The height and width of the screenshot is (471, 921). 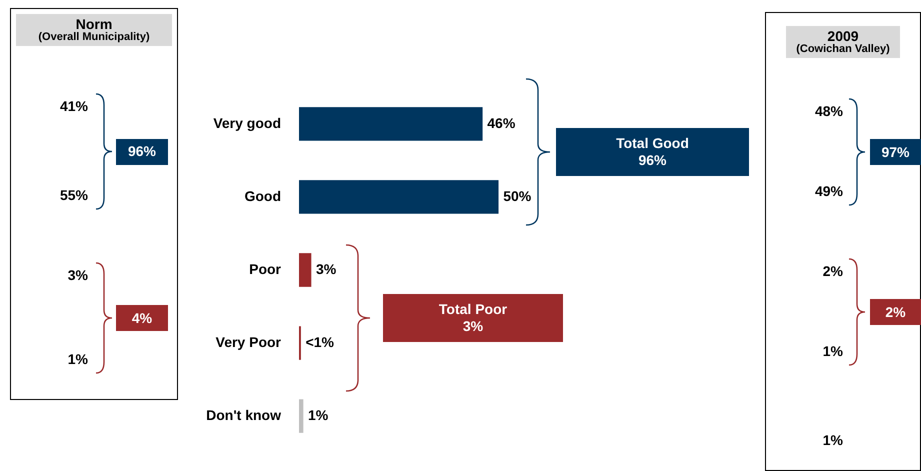 I want to click on total-box: Total Good 96%, so click(x=652, y=152).